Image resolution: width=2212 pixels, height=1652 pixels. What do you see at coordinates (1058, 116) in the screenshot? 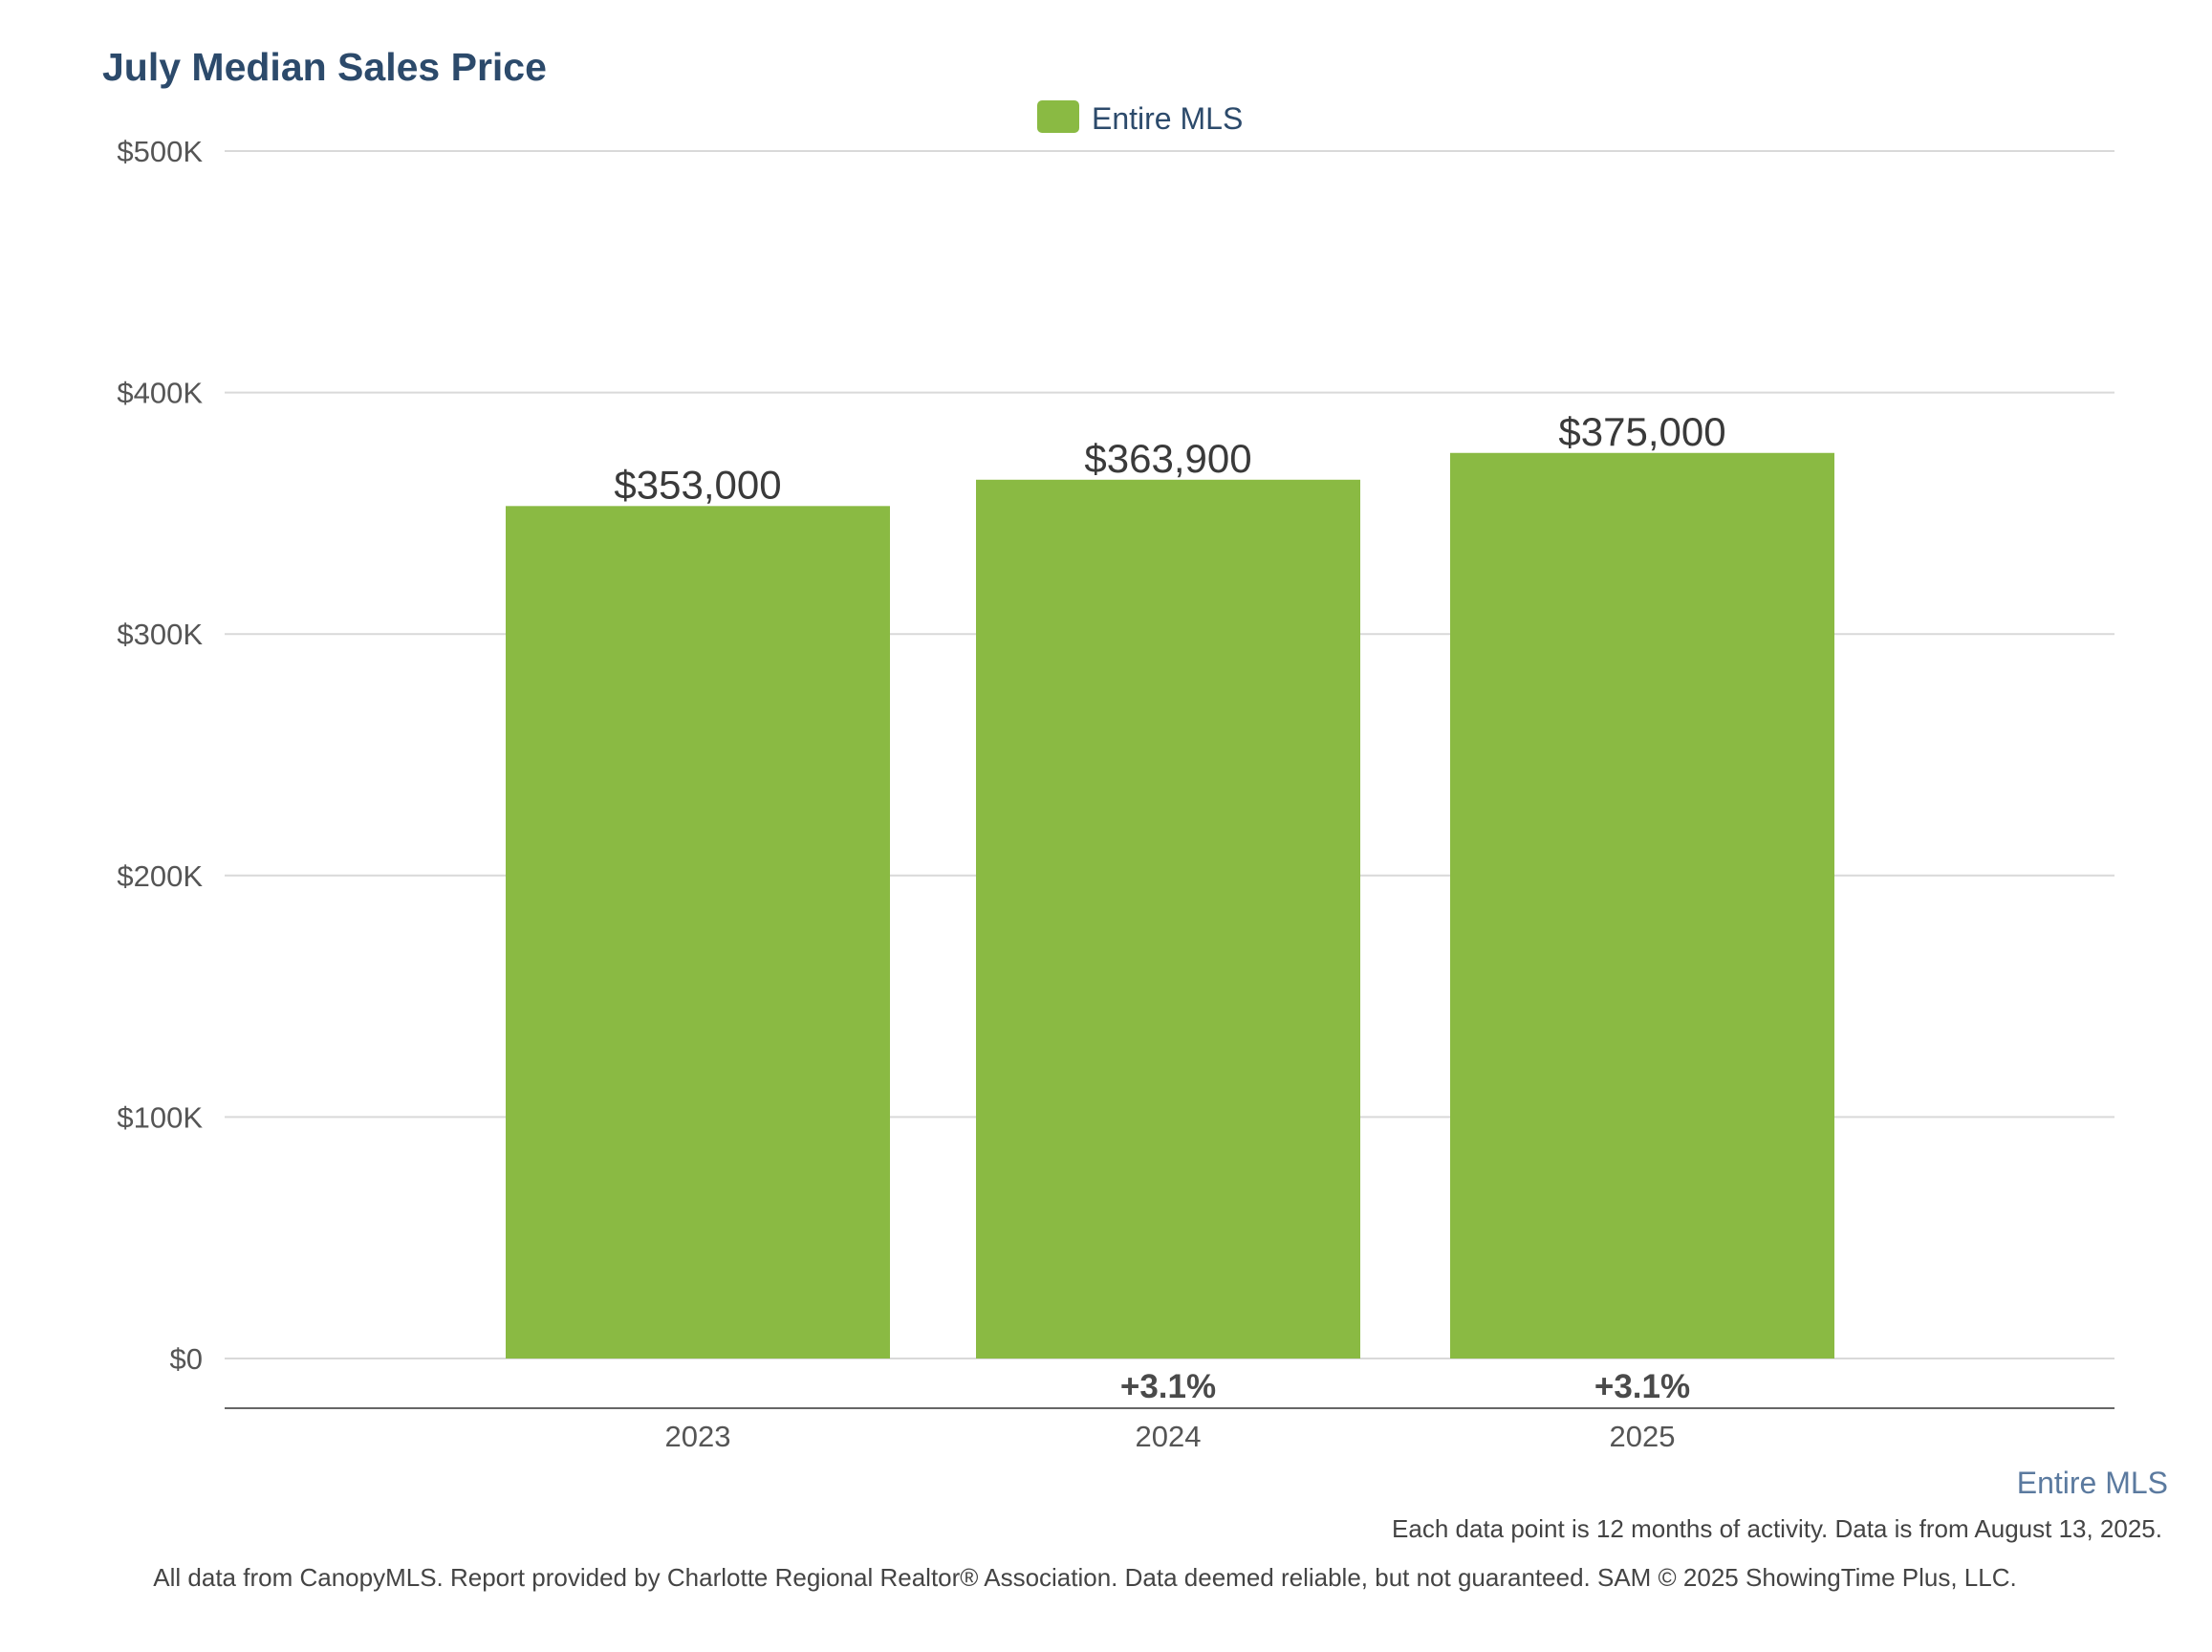
I see `legend-swatch` at bounding box center [1058, 116].